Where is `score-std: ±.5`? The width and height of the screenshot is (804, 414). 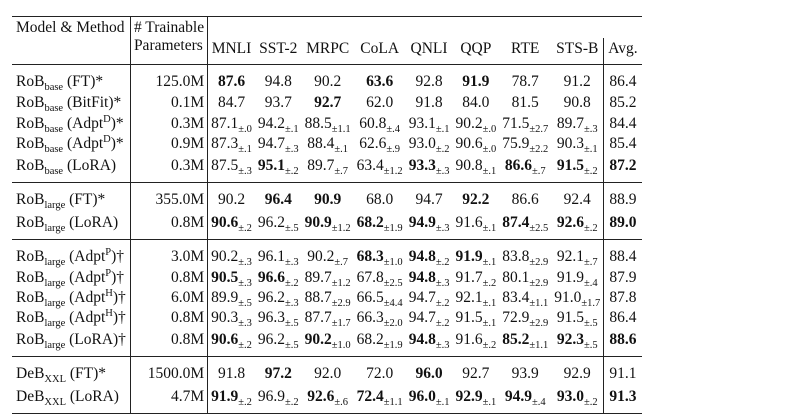 score-std: ±.5 is located at coordinates (292, 346).